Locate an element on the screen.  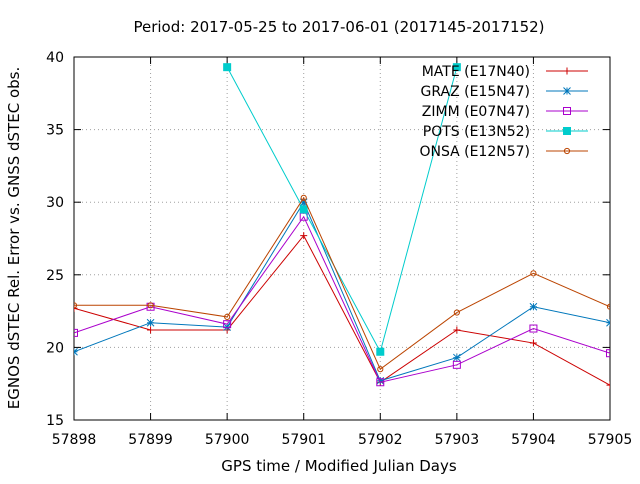
x-tick-label: 57903 is located at coordinates (457, 440).